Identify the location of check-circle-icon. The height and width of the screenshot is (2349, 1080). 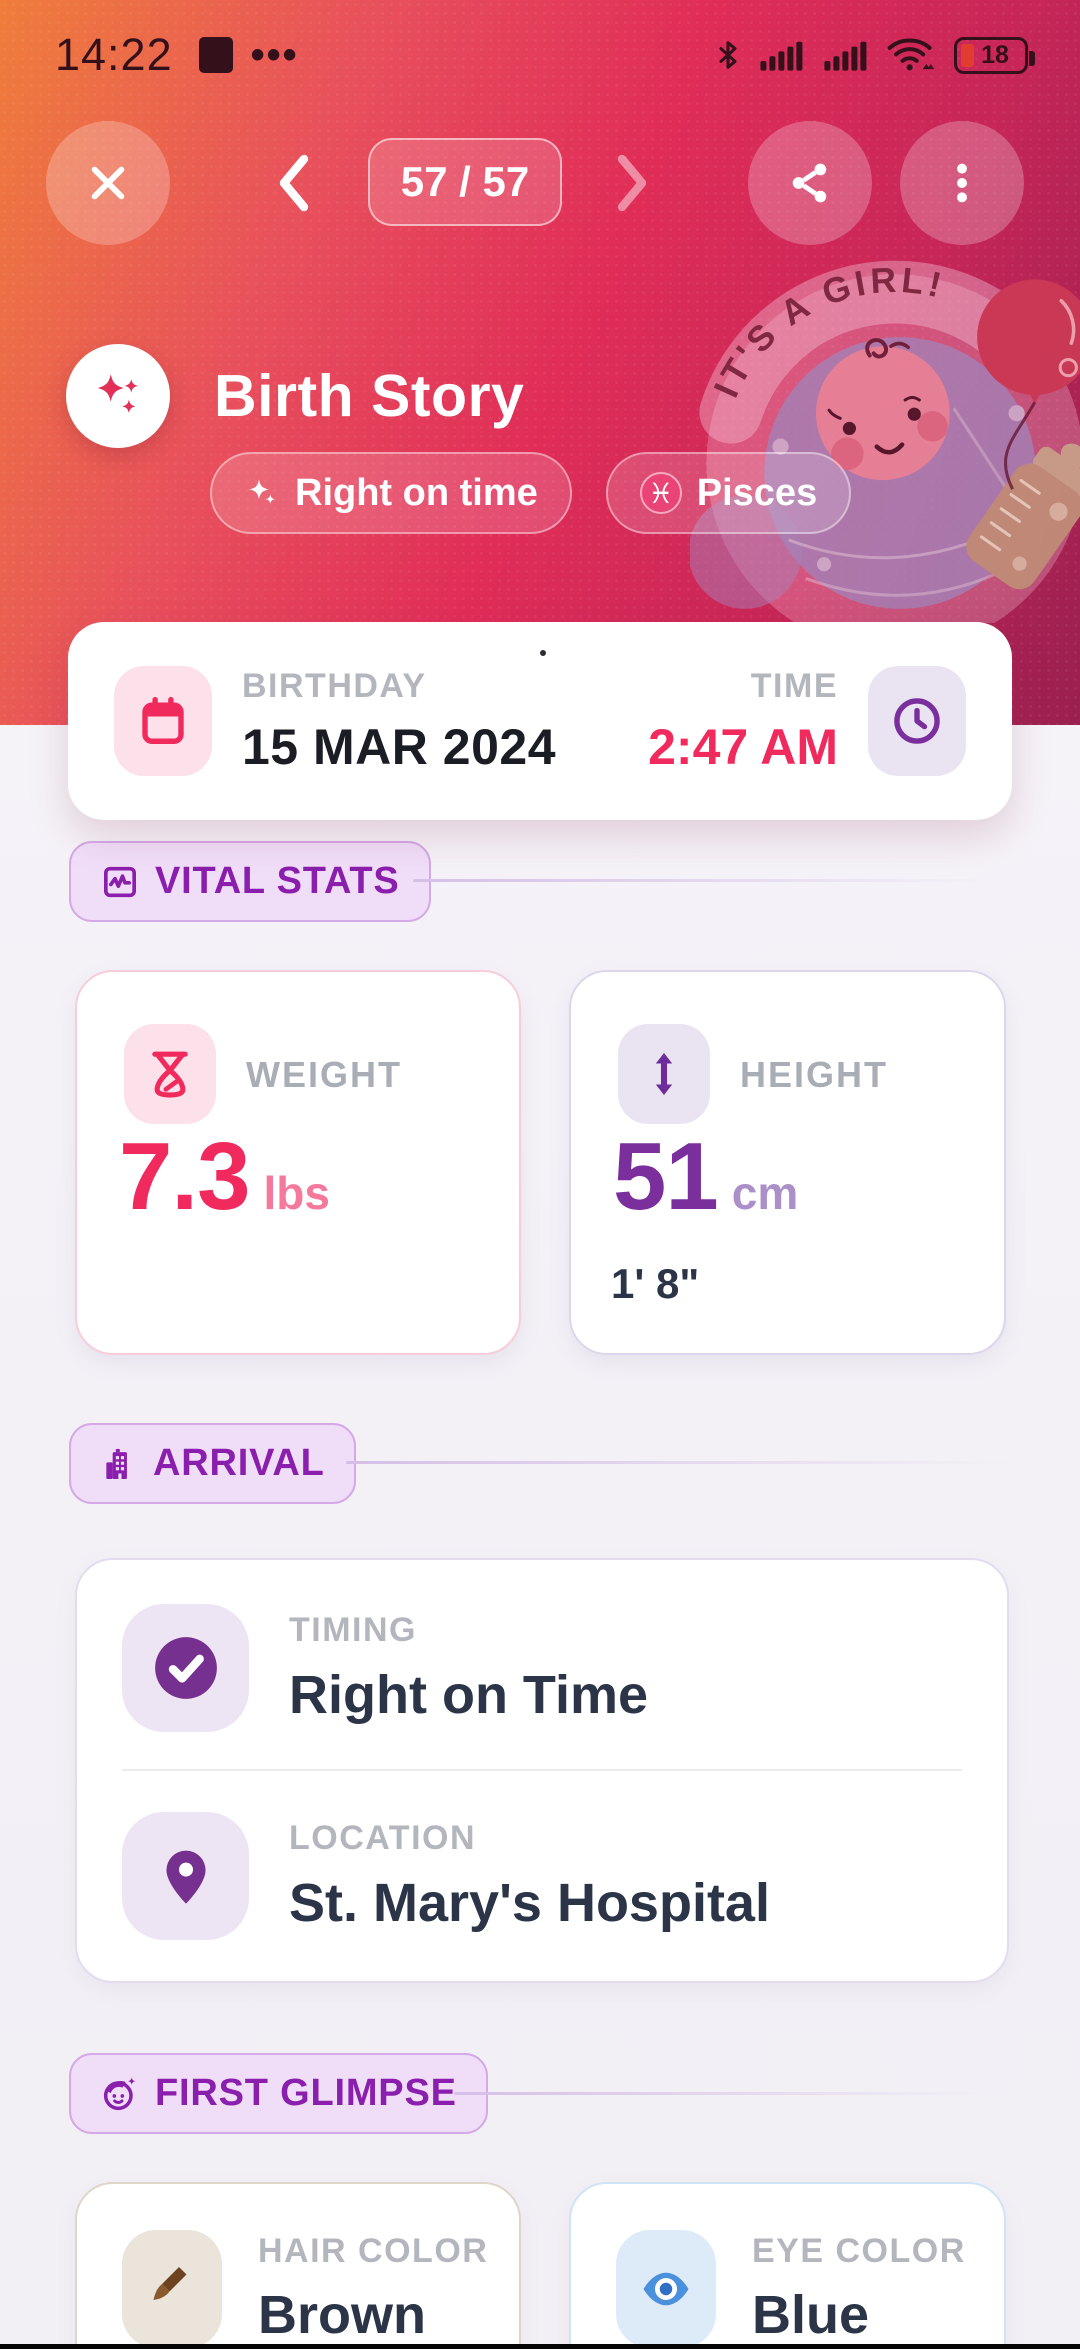
(185, 1668).